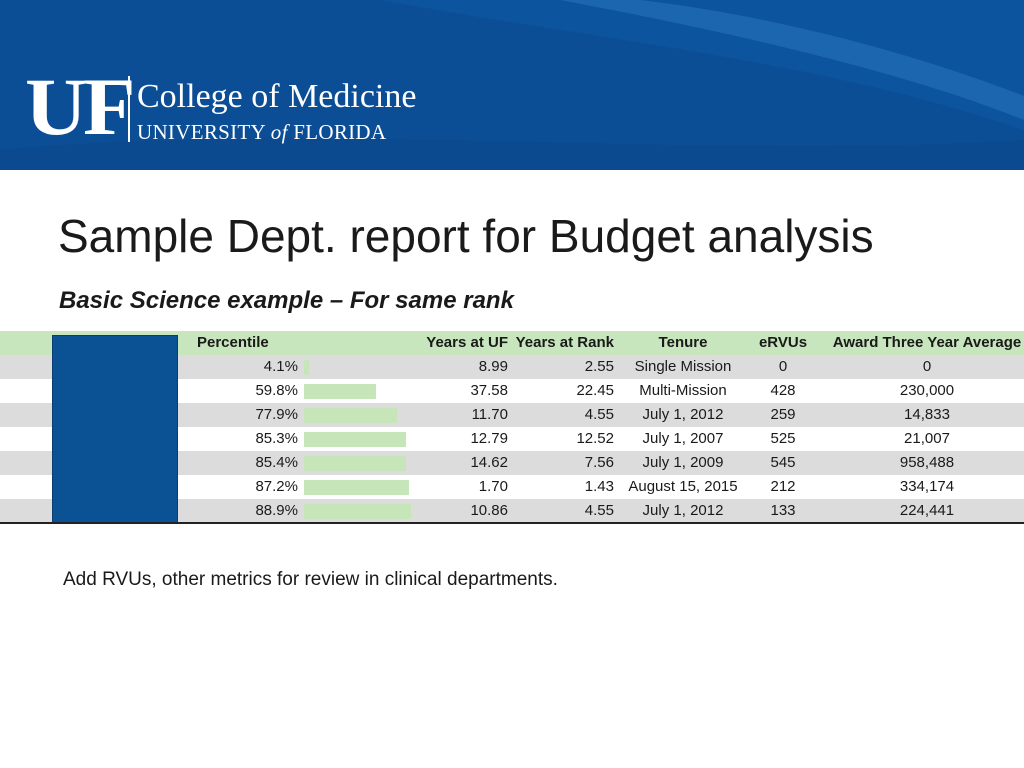  I want to click on cell-tenure: Single Mission, so click(683, 366).